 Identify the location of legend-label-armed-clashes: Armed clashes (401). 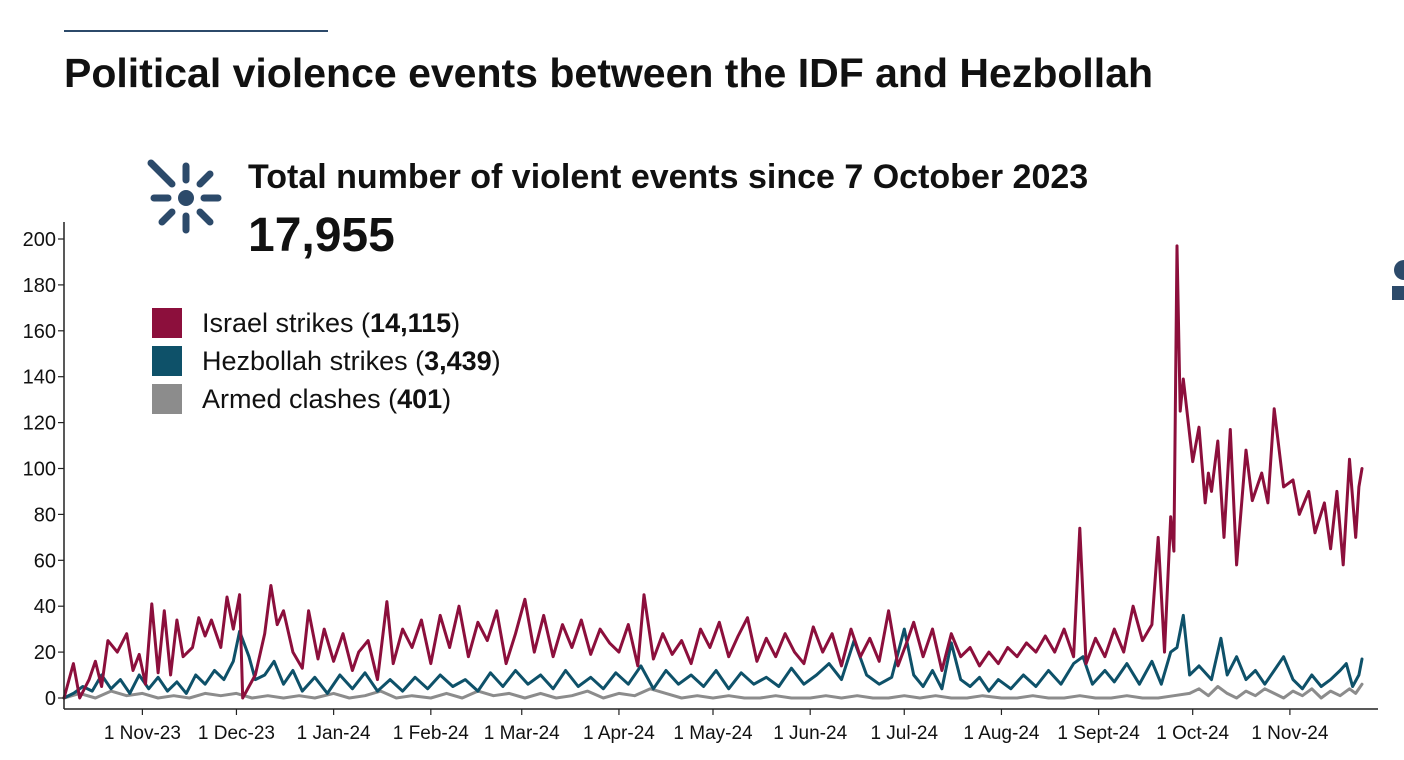
(327, 398).